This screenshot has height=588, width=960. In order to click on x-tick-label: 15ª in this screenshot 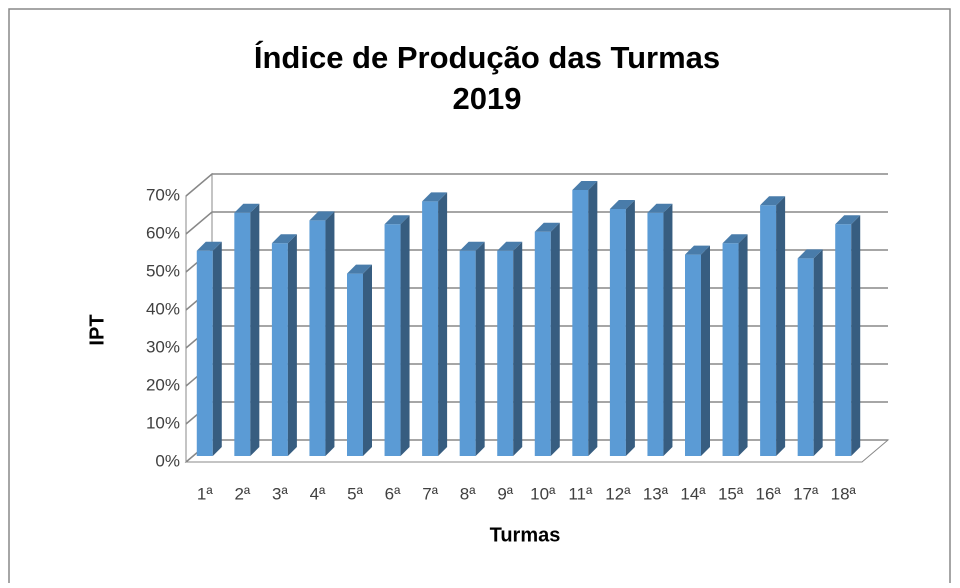, I will do `click(731, 493)`.